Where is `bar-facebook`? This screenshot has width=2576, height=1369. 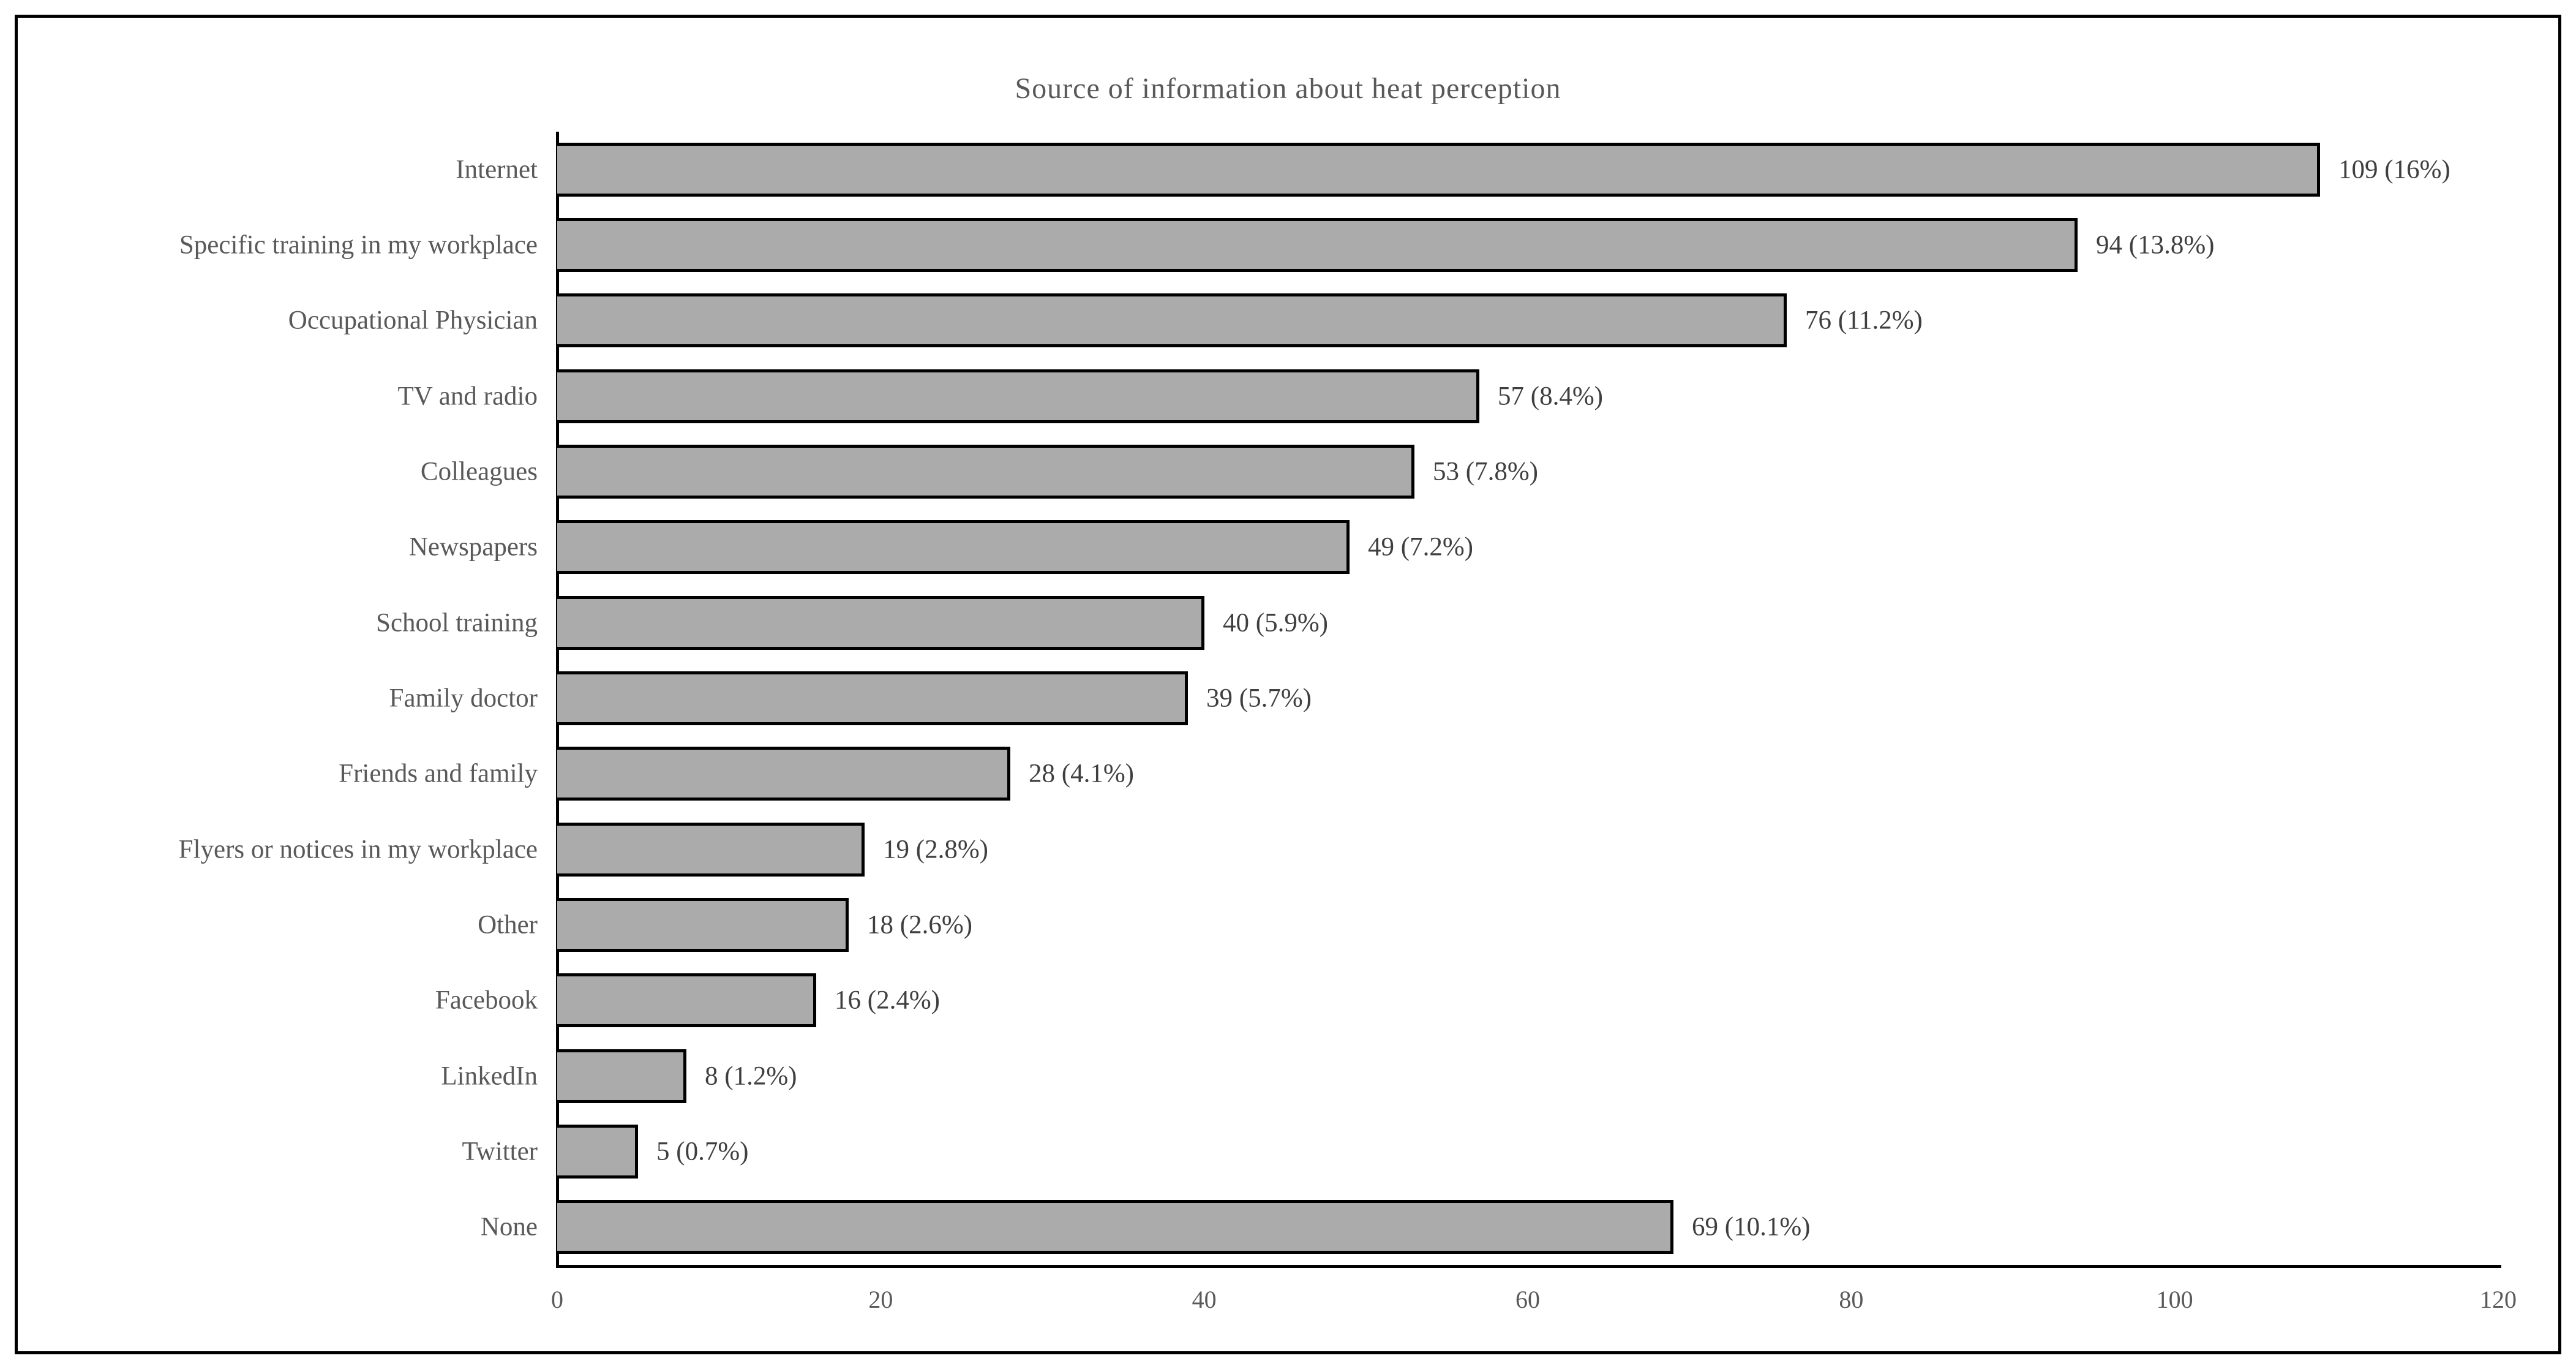 bar-facebook is located at coordinates (686, 1000).